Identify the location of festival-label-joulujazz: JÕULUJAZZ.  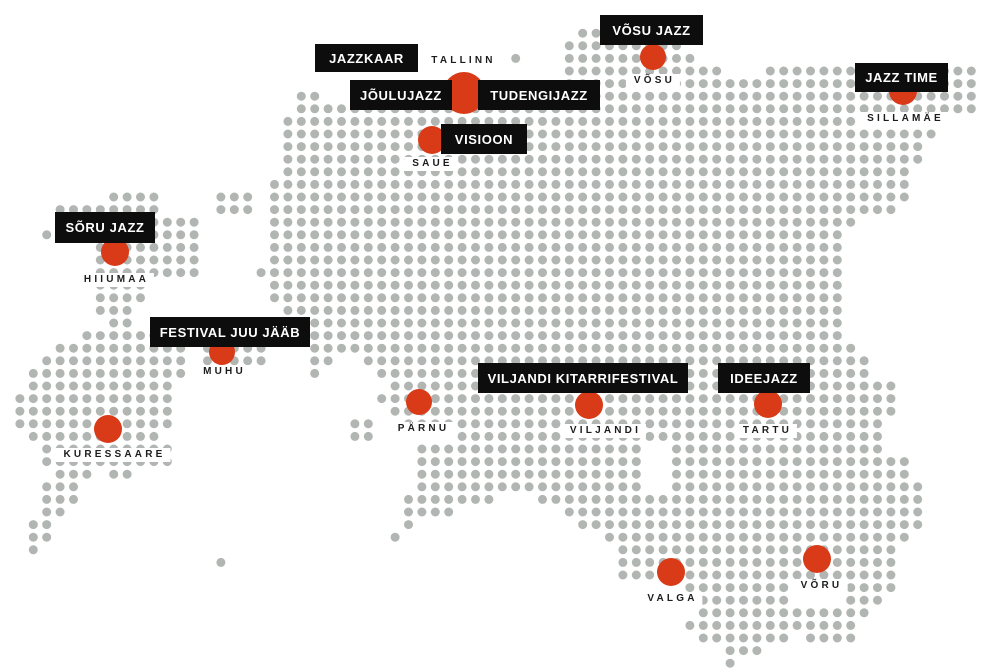
(401, 95).